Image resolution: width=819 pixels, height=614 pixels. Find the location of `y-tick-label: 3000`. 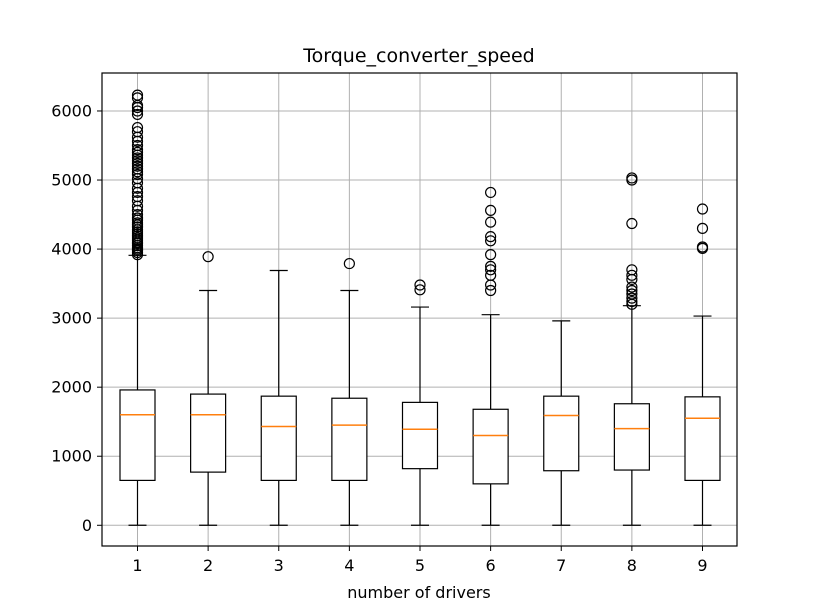

y-tick-label: 3000 is located at coordinates (71, 318).